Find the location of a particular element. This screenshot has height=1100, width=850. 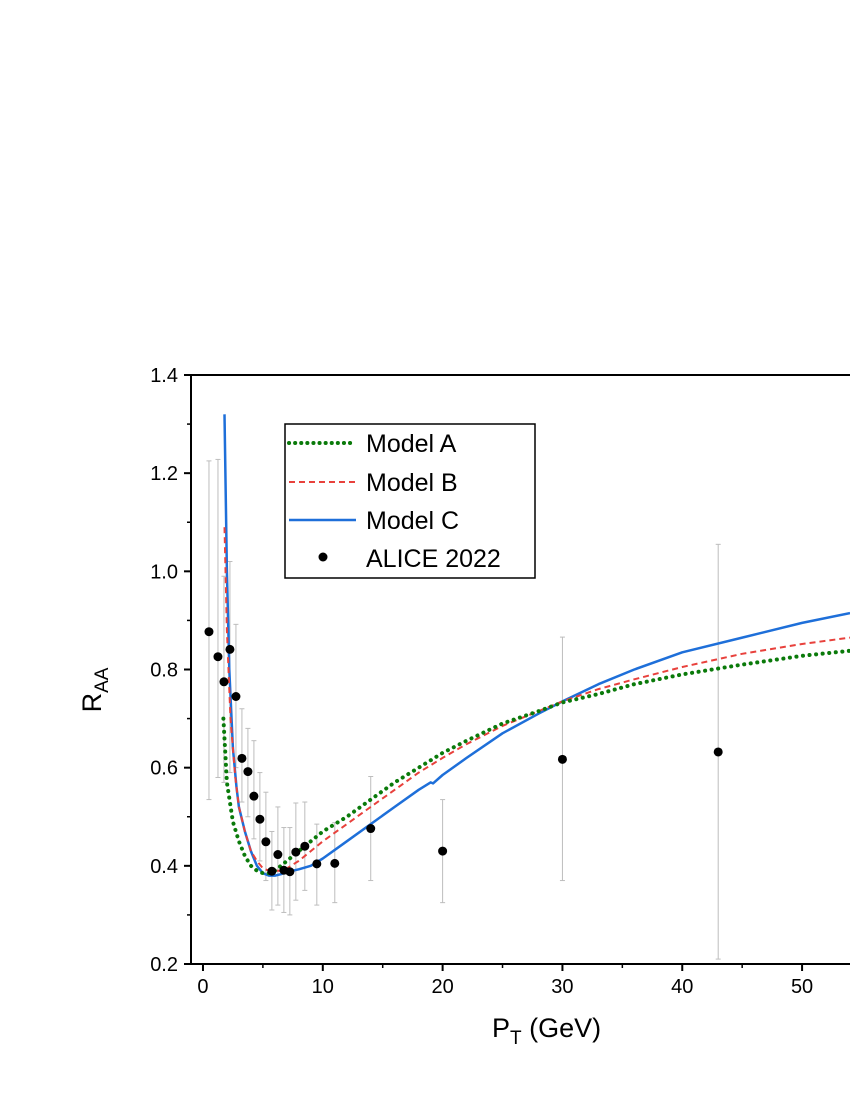

y-tick-label: 0.8 is located at coordinates (164, 671).